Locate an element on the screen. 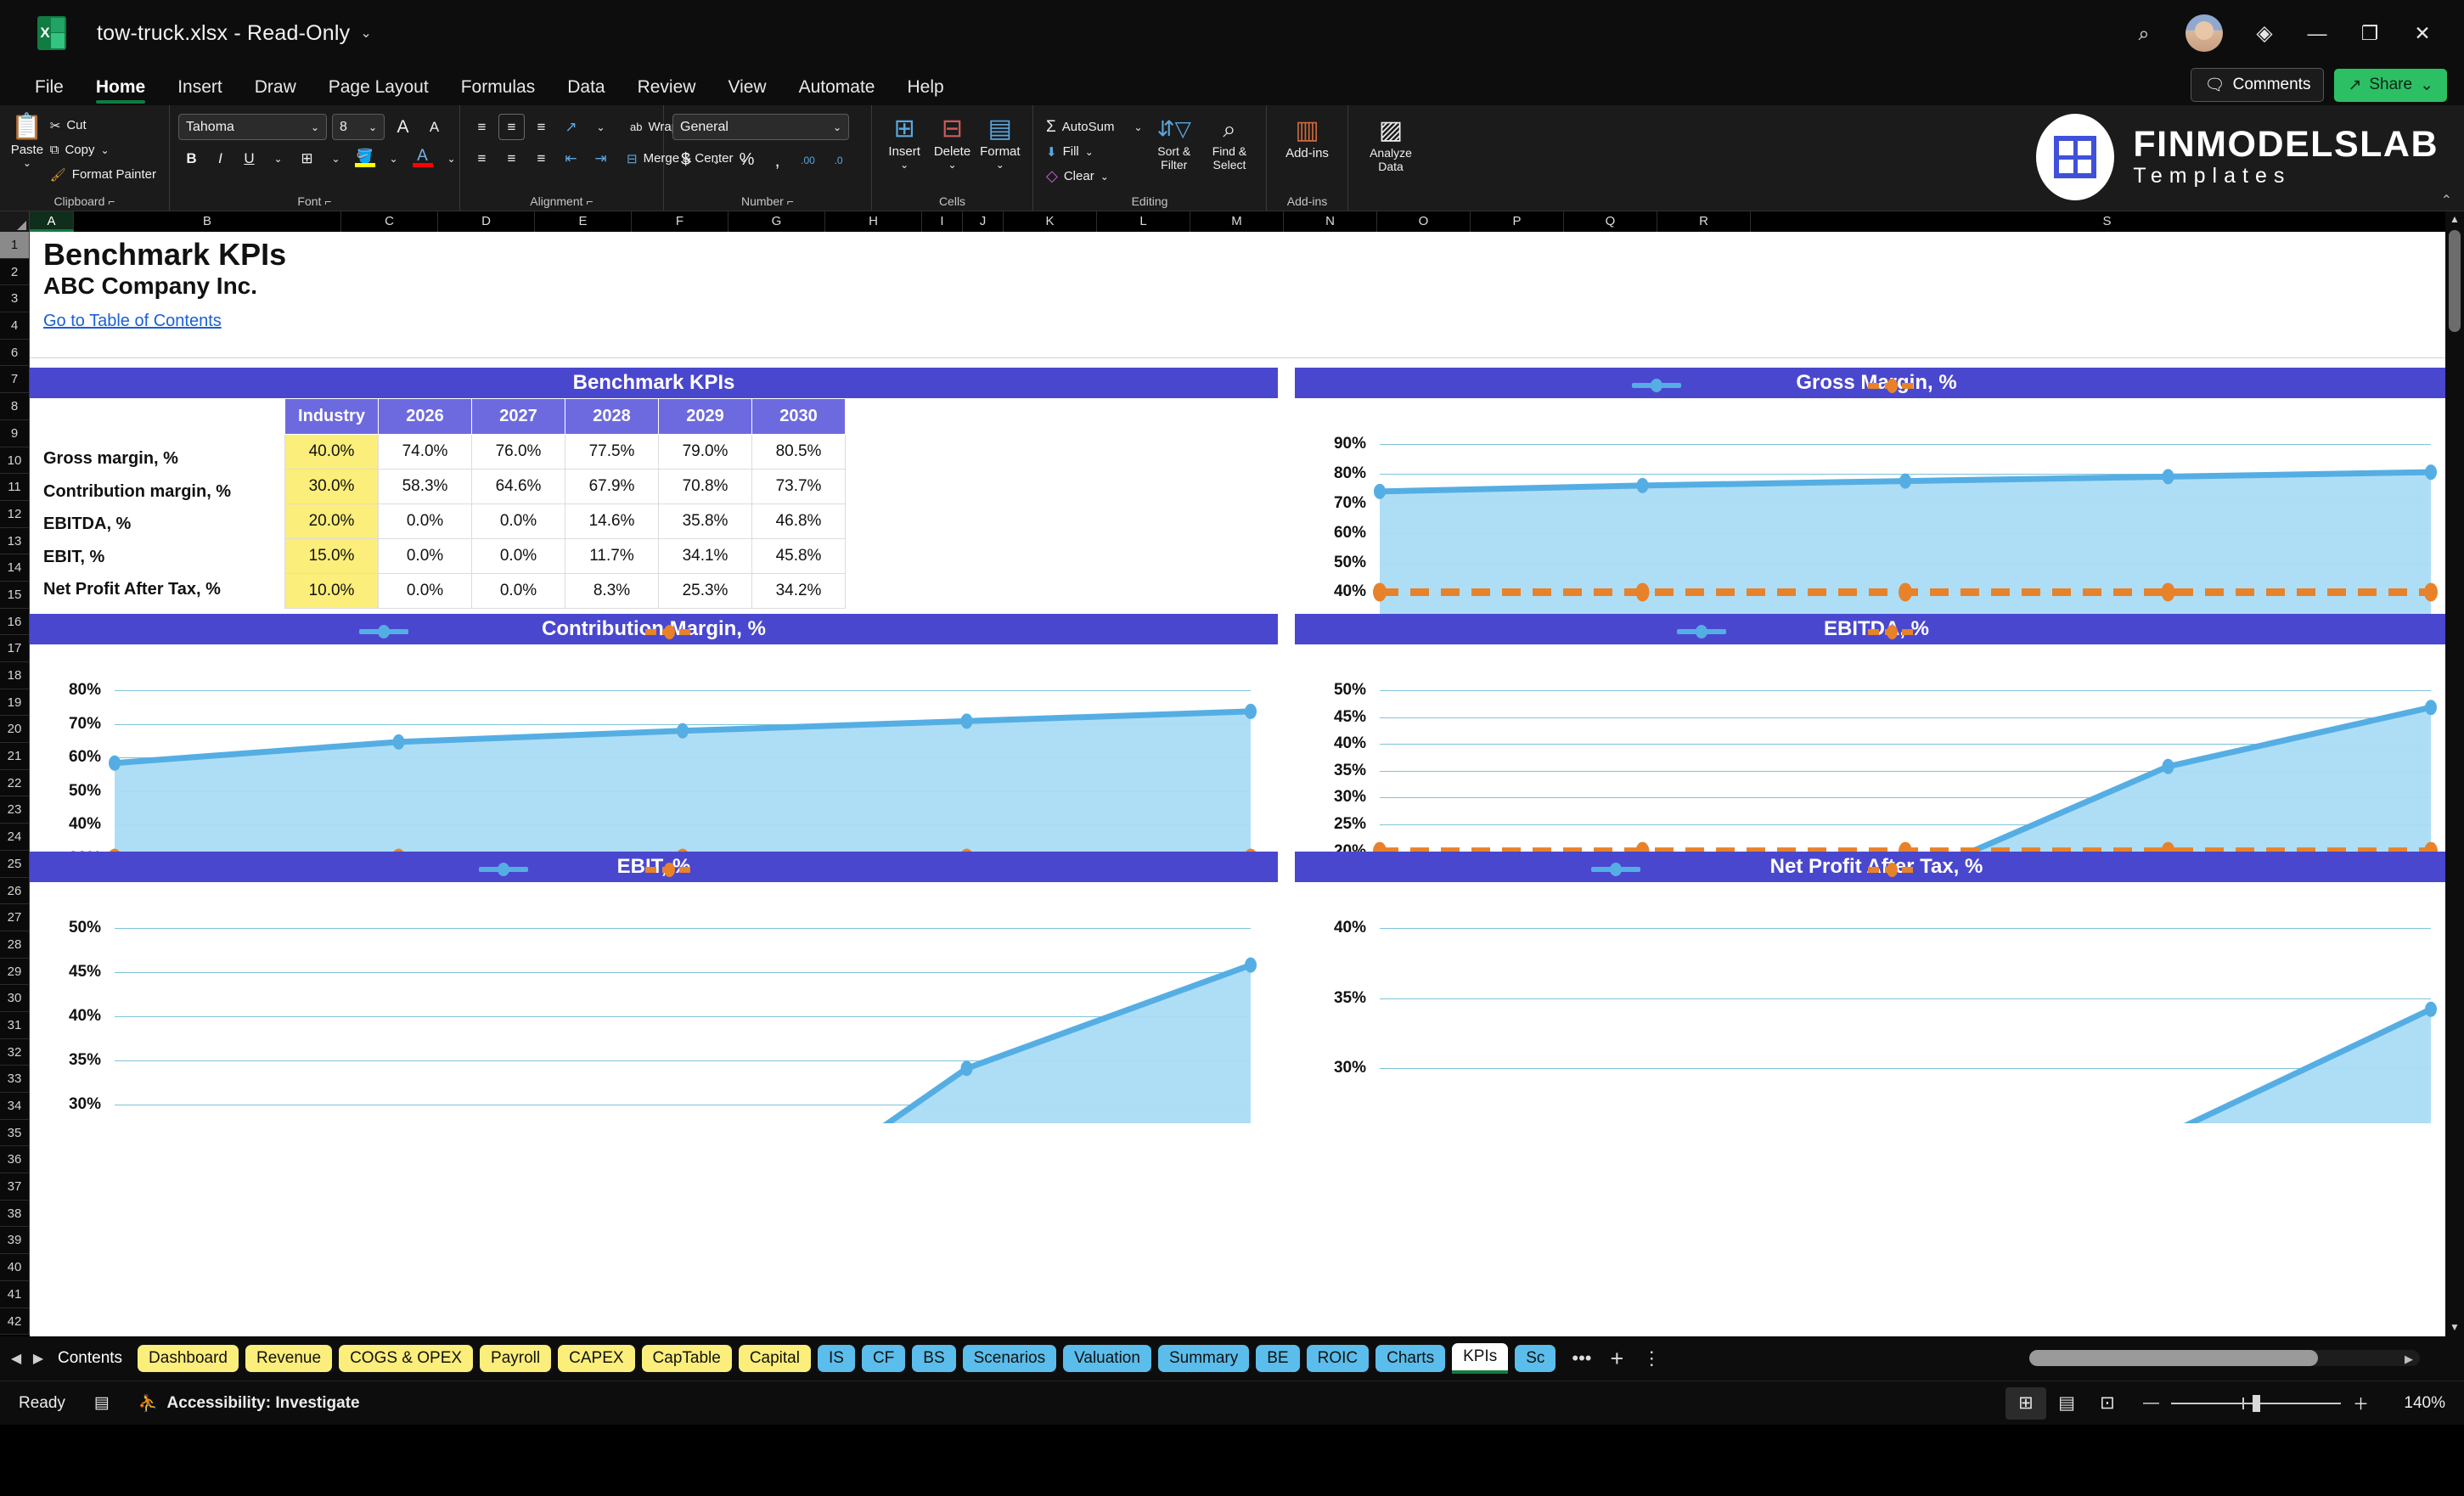 The height and width of the screenshot is (1496, 2464). column-header-N: N is located at coordinates (1330, 221).